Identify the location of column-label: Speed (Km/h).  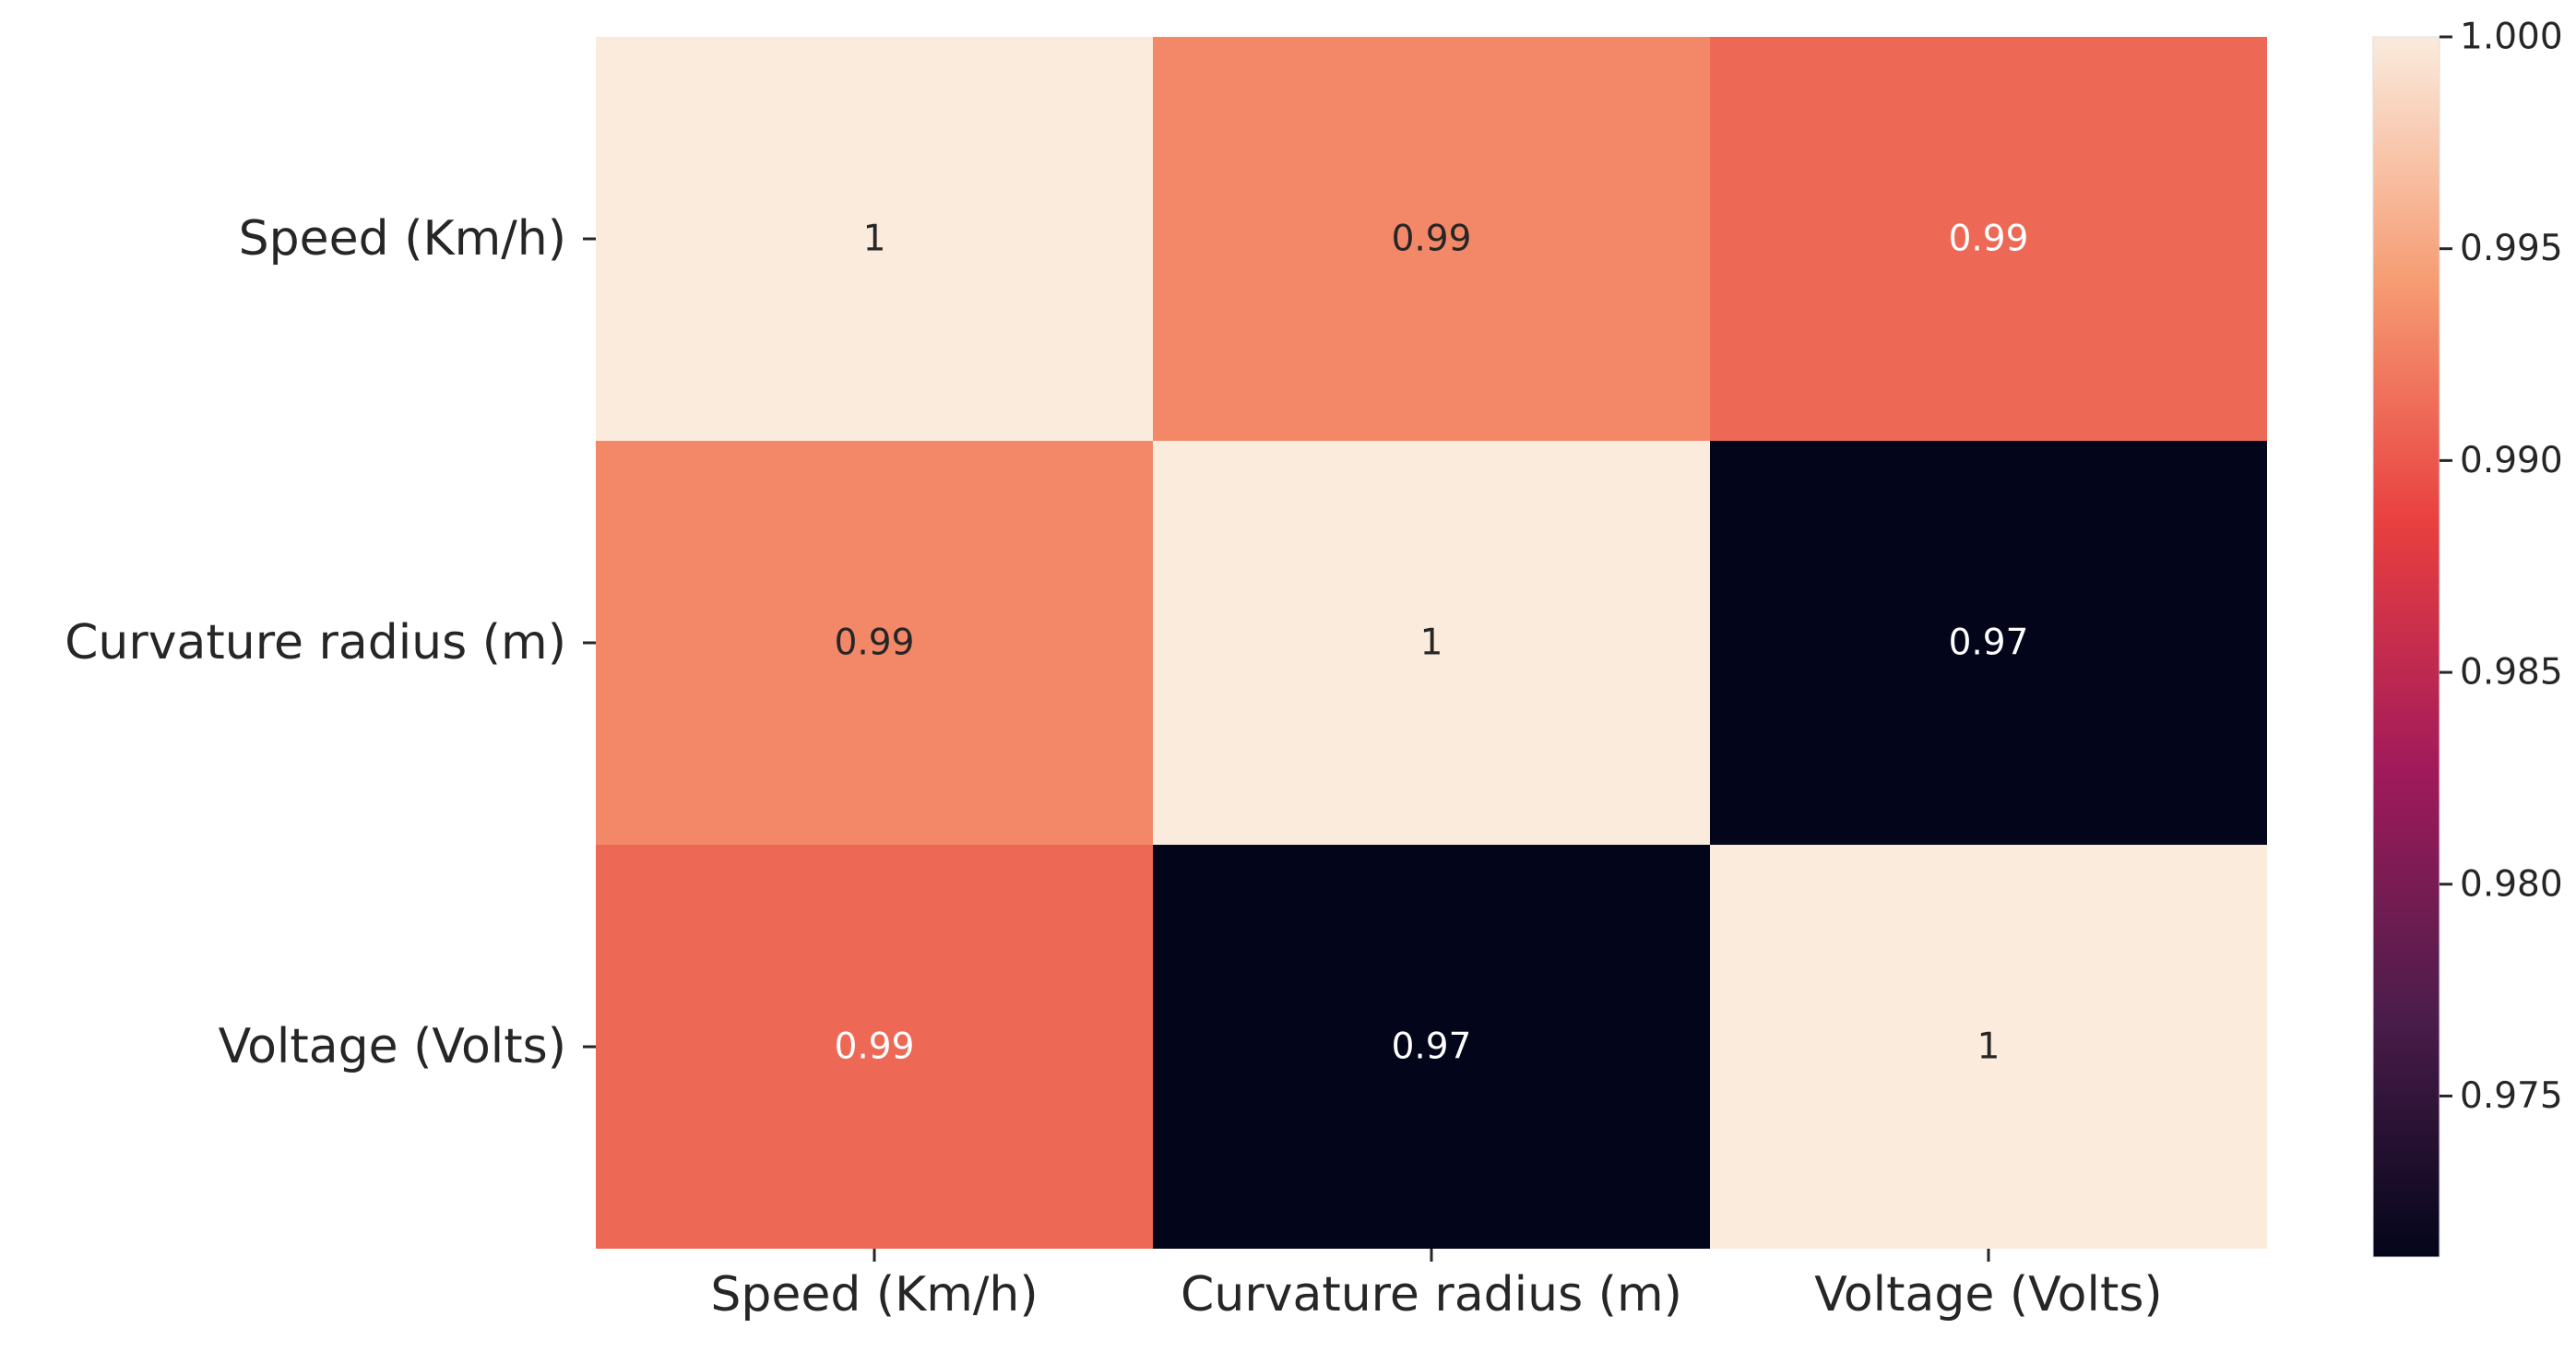
(874, 1294).